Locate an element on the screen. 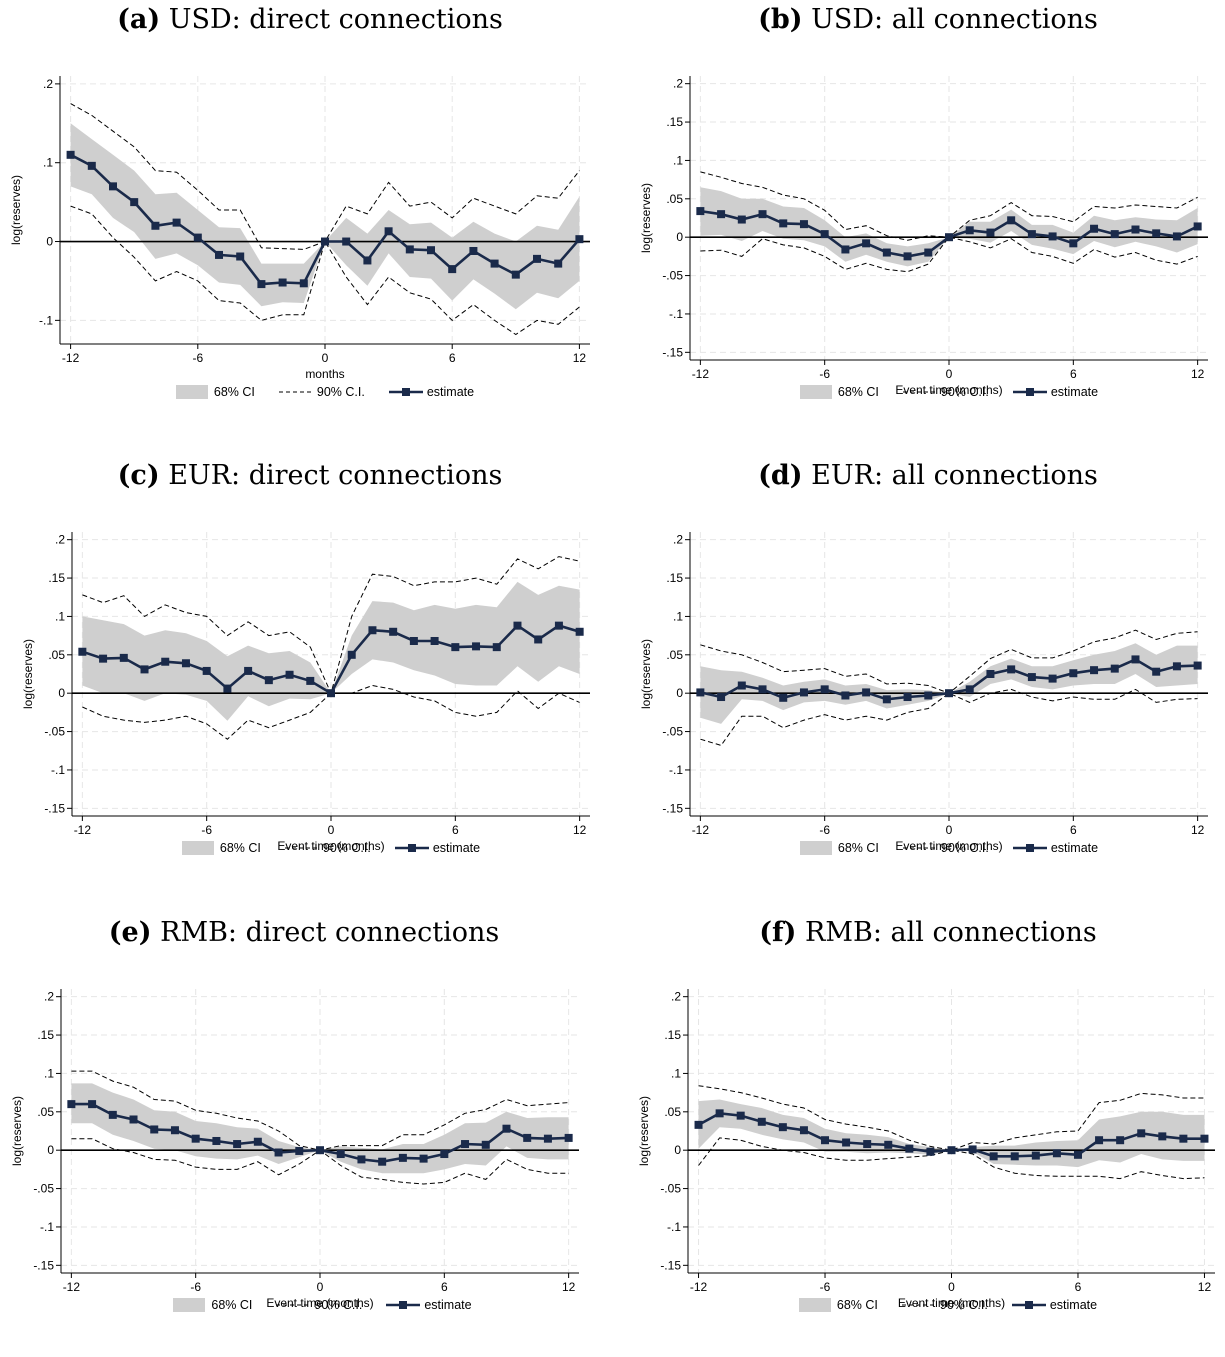 Image resolution: width=1225 pixels, height=1357 pixels. chart-title-text: USD: direct connections is located at coordinates (335, 19).